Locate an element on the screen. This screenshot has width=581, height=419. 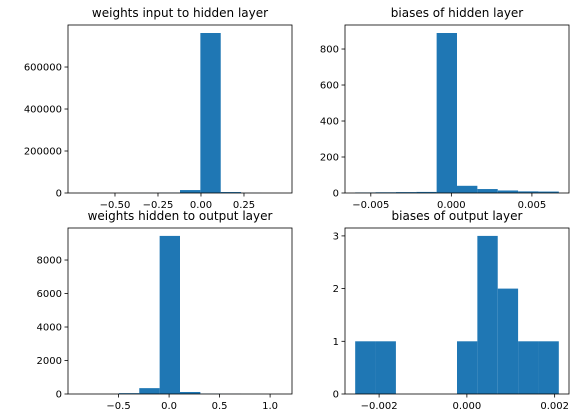
y-tick-label: 1 is located at coordinates (336, 342).